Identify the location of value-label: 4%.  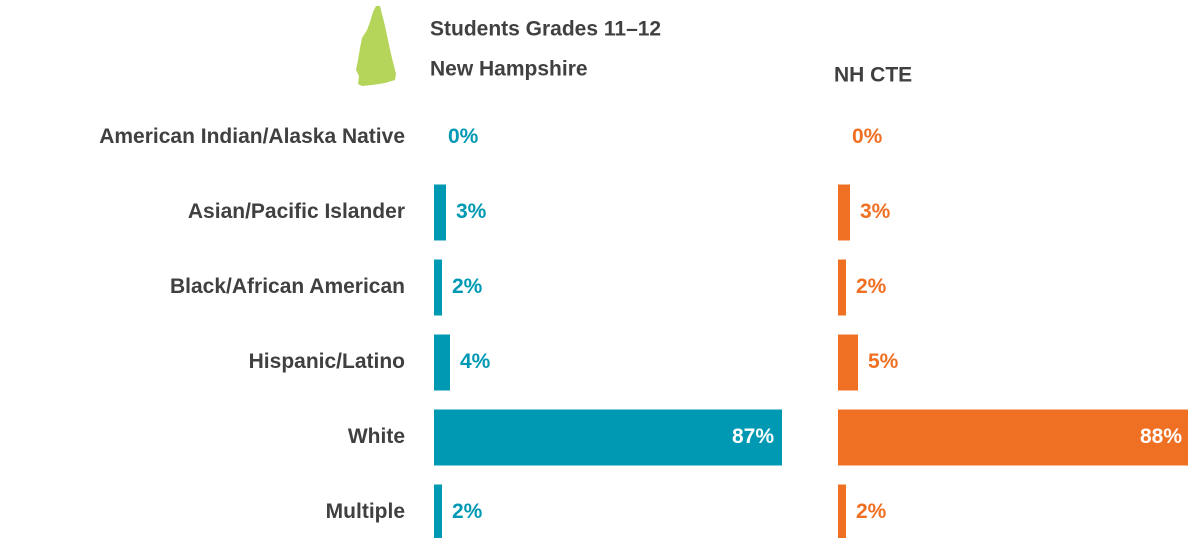
(475, 361).